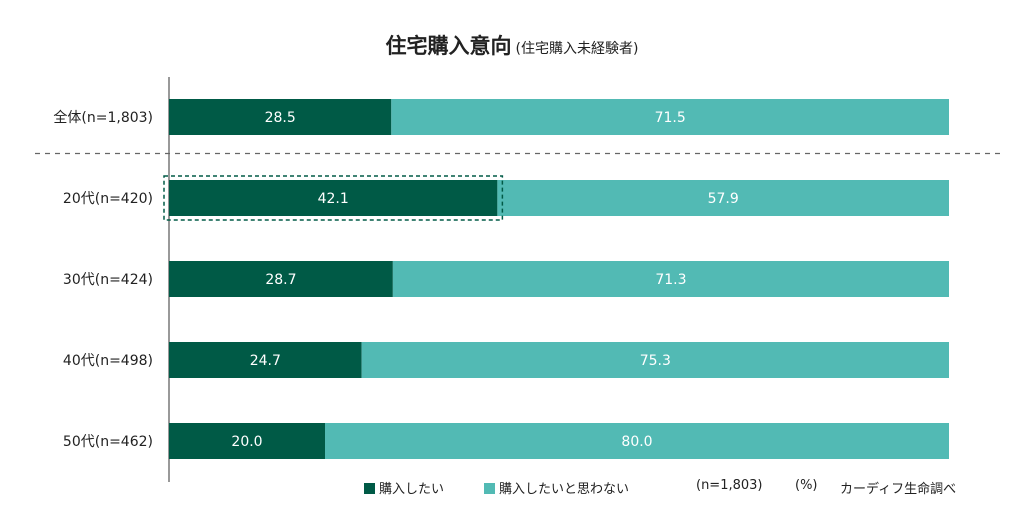  I want to click on legend-swatch-want, so click(369, 488).